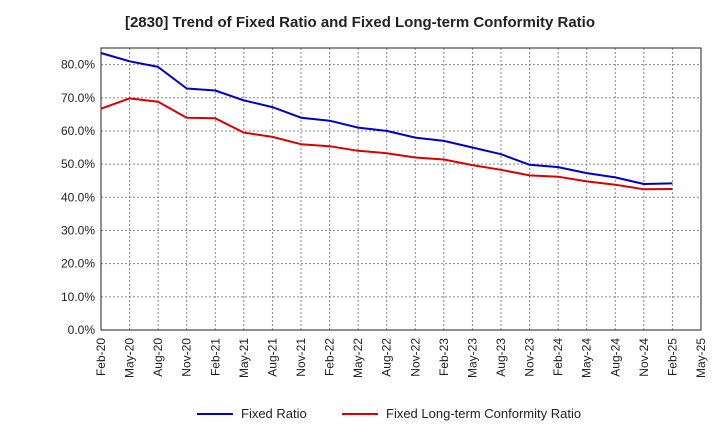  What do you see at coordinates (444, 357) in the screenshot?
I see `x-tick-label: Feb-23` at bounding box center [444, 357].